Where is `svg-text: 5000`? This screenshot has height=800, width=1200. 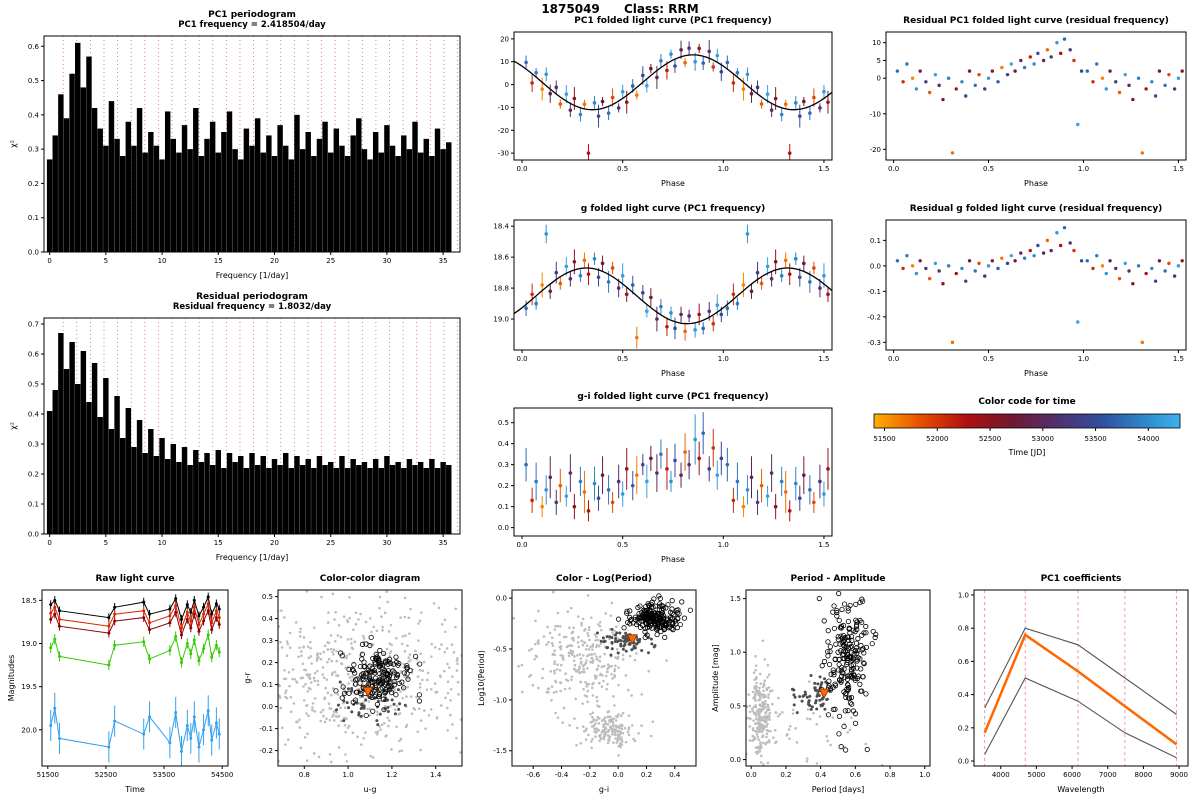
svg-text: 5000 is located at coordinates (1037, 775).